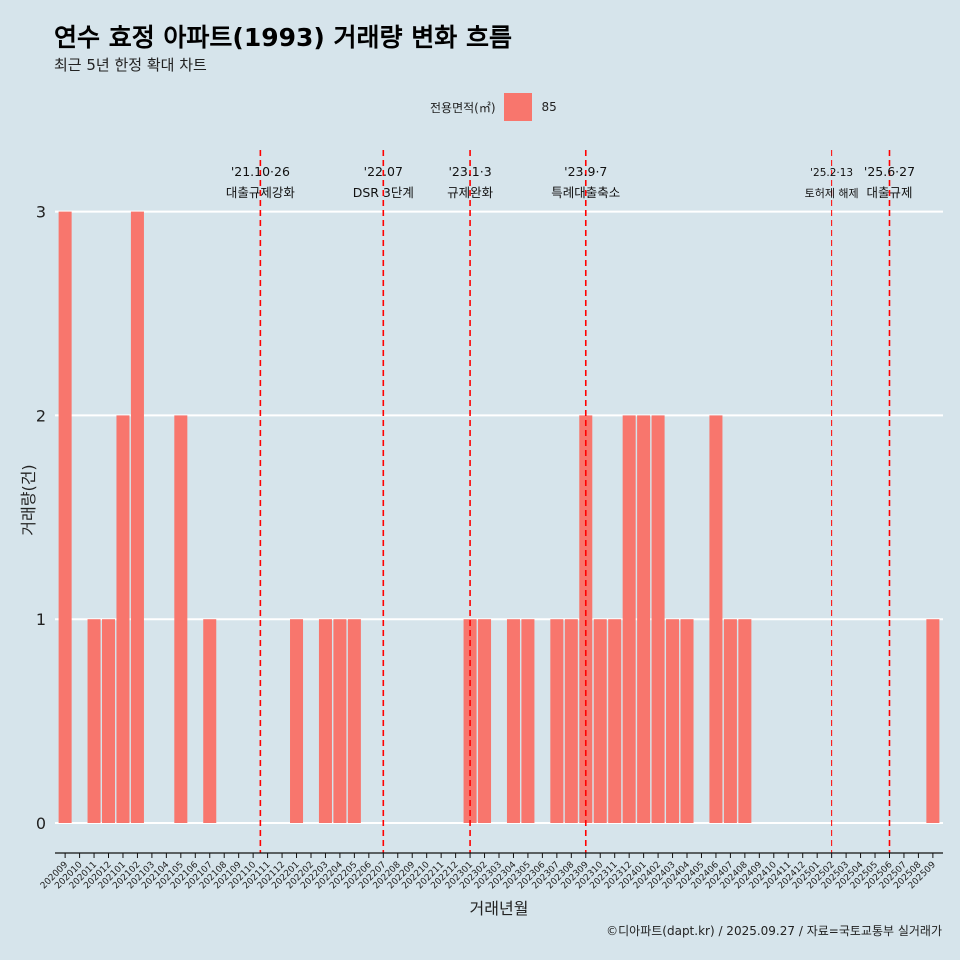  I want to click on annotation-label-5: 대출규제, so click(889, 192).